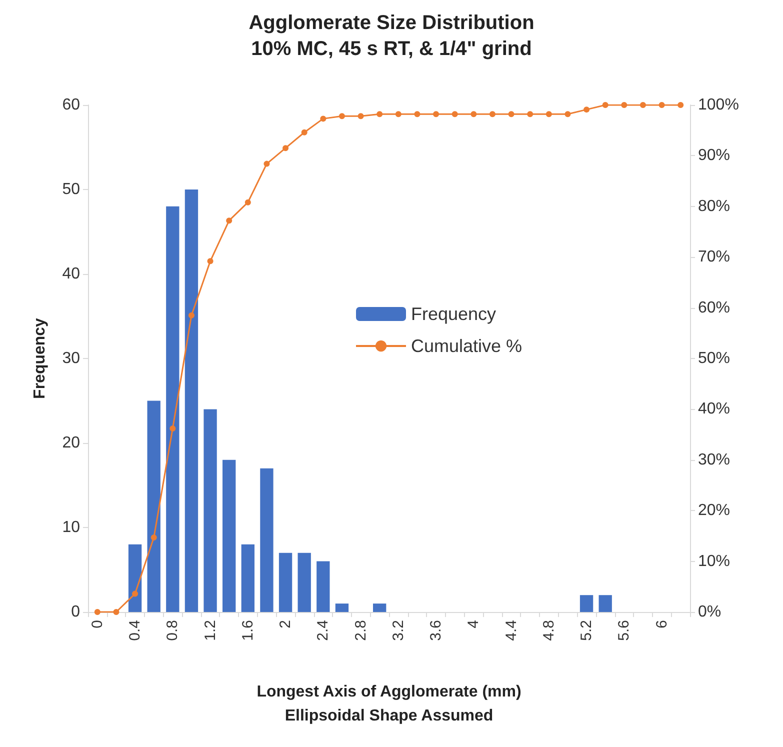 The image size is (783, 747). What do you see at coordinates (173, 630) in the screenshot?
I see `x-tick-label: 0.8` at bounding box center [173, 630].